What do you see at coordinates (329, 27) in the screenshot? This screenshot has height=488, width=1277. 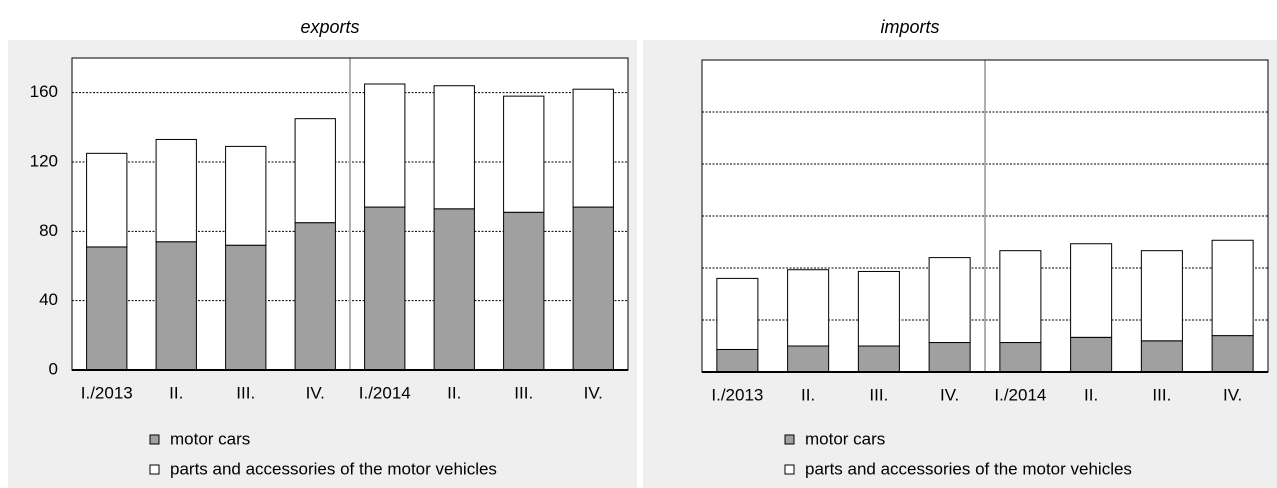 I see `chart-title: exports` at bounding box center [329, 27].